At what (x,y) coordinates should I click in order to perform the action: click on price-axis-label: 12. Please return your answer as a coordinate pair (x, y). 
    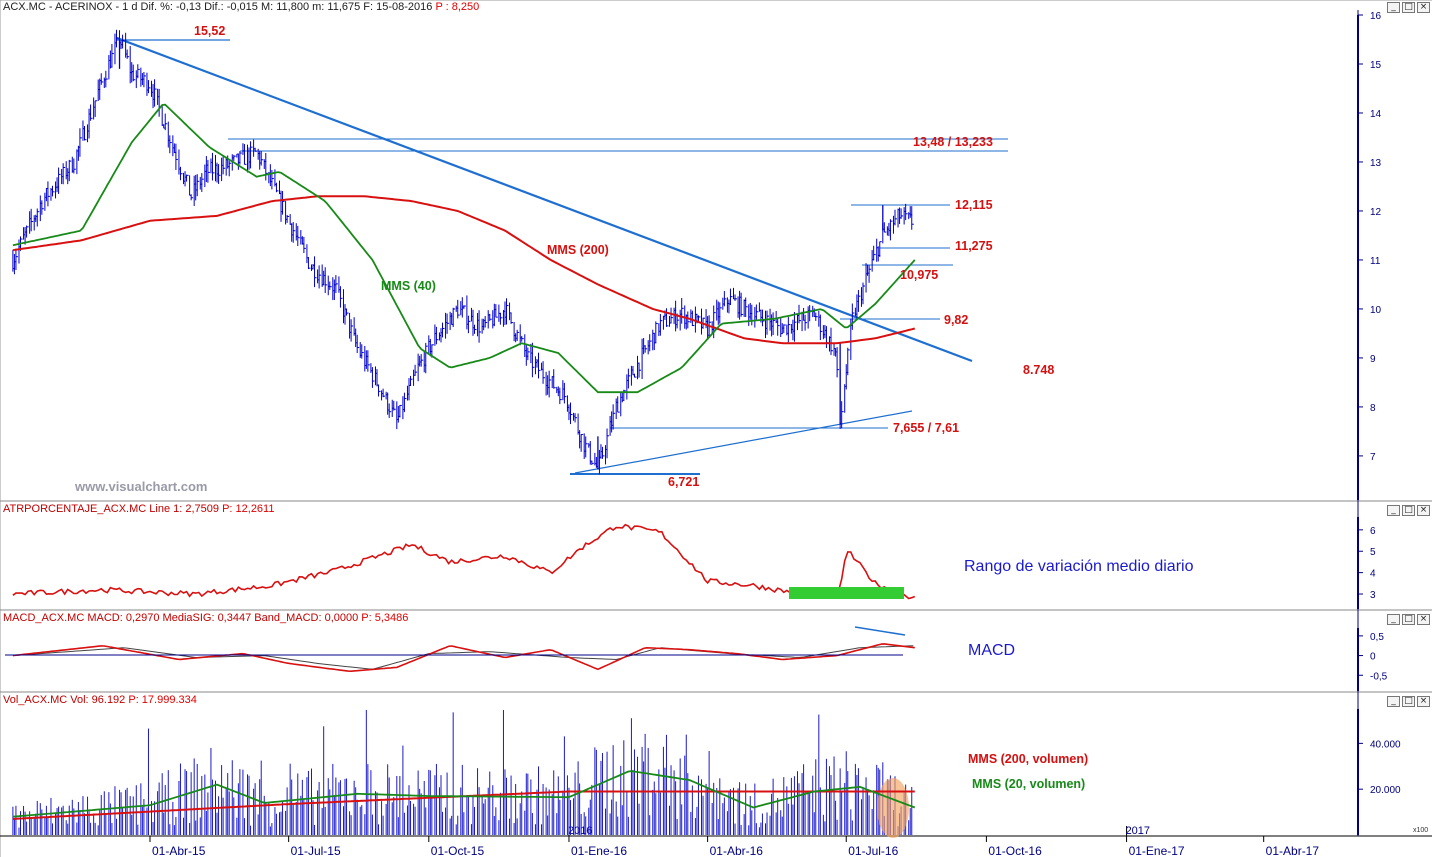
    Looking at the image, I should click on (1376, 212).